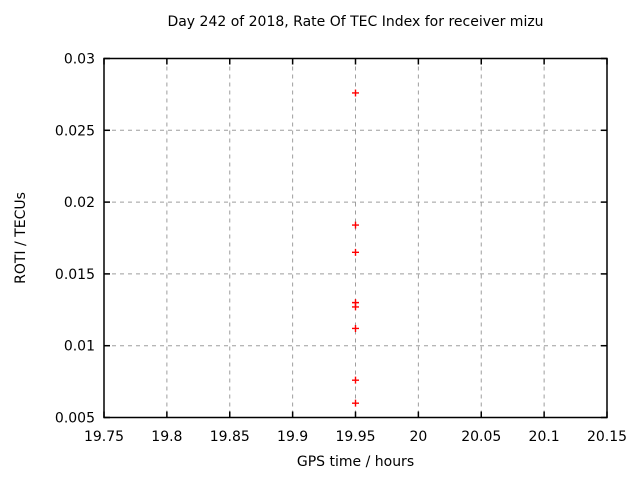  Describe the element at coordinates (607, 437) in the screenshot. I see `x-tick-label: 20.15` at that location.